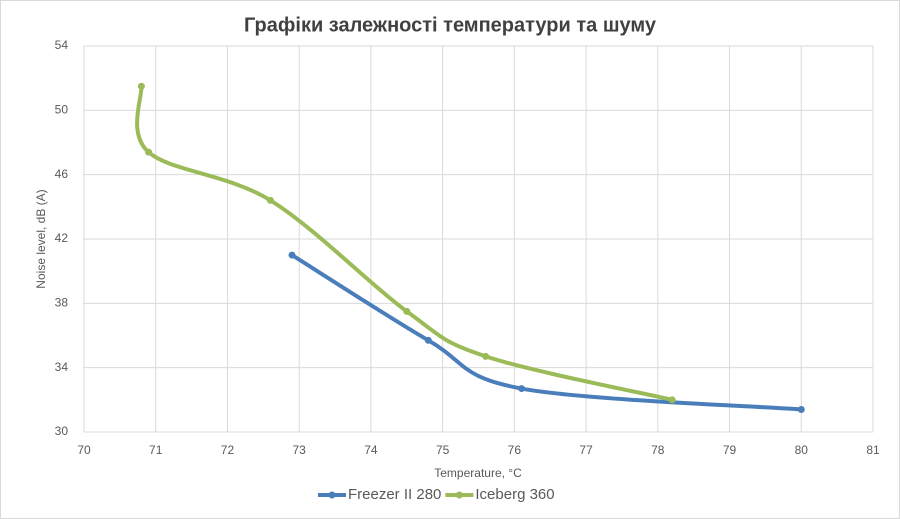 The image size is (900, 519). What do you see at coordinates (84, 450) in the screenshot?
I see `x-tick-label: 70` at bounding box center [84, 450].